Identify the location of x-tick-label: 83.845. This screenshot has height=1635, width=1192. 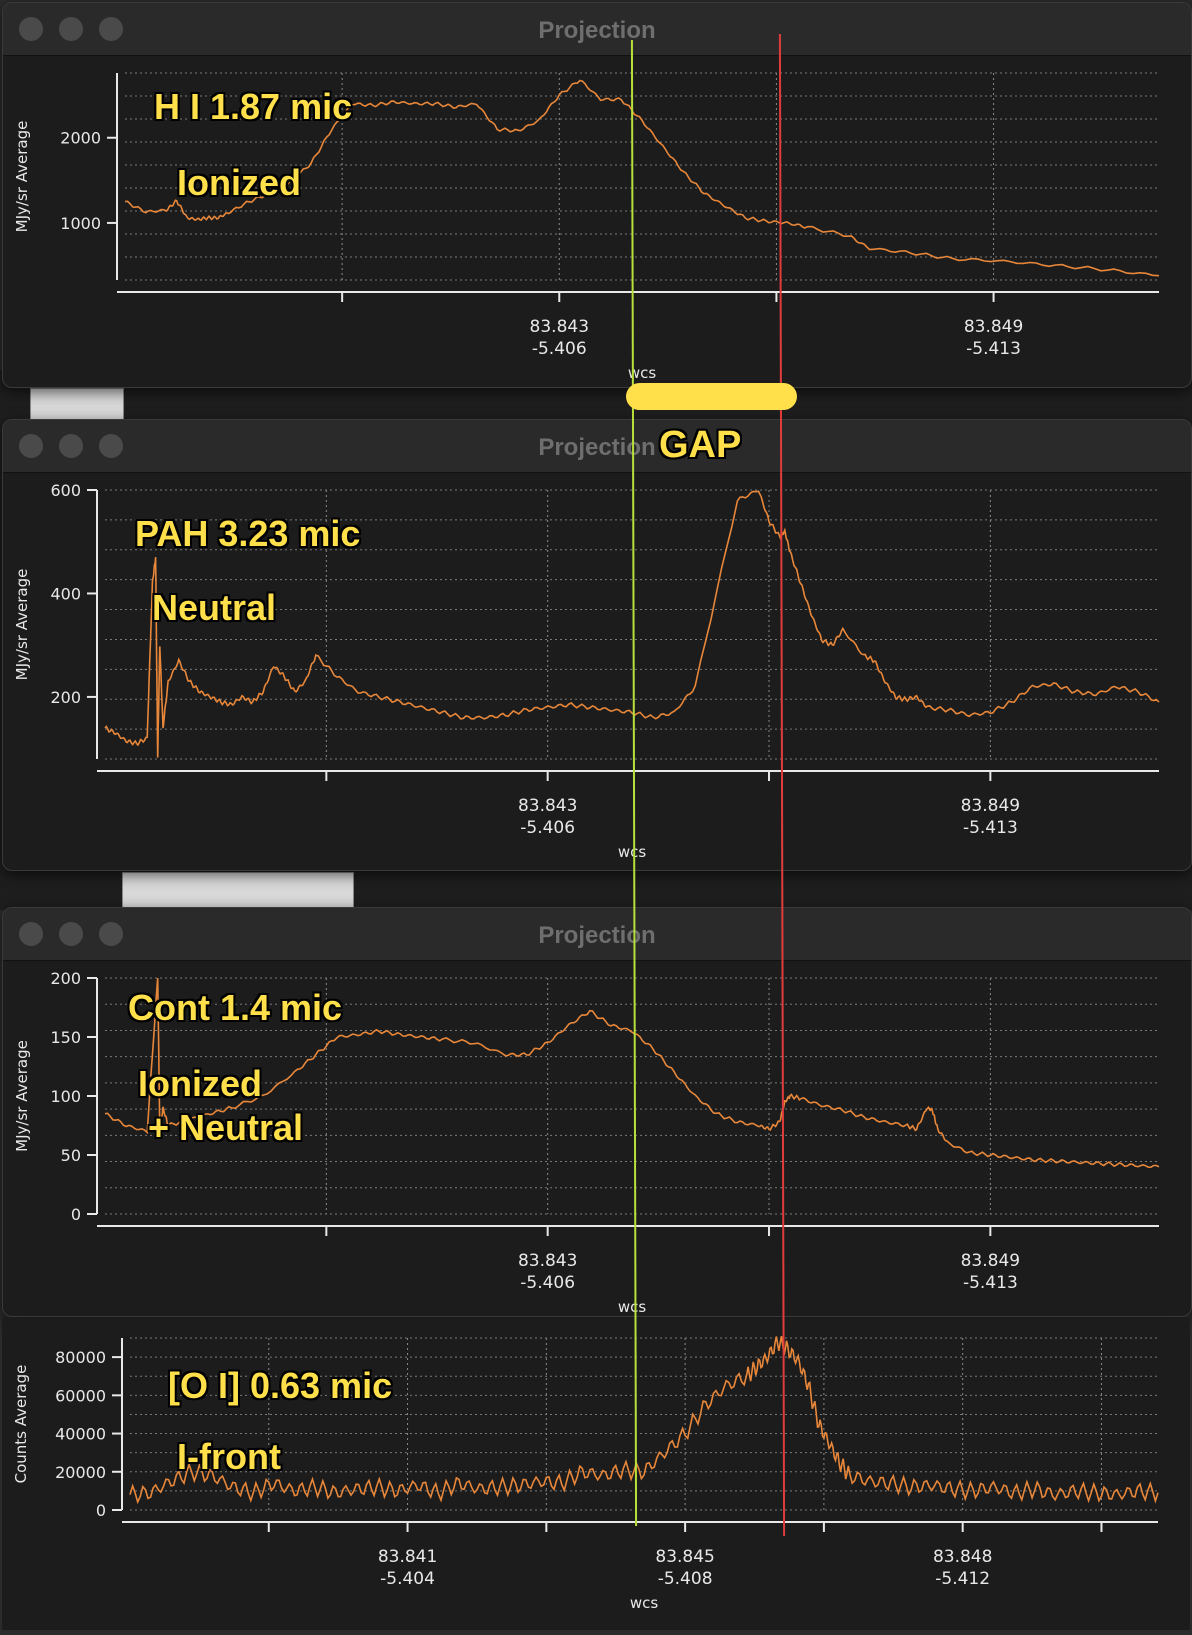
(684, 1557).